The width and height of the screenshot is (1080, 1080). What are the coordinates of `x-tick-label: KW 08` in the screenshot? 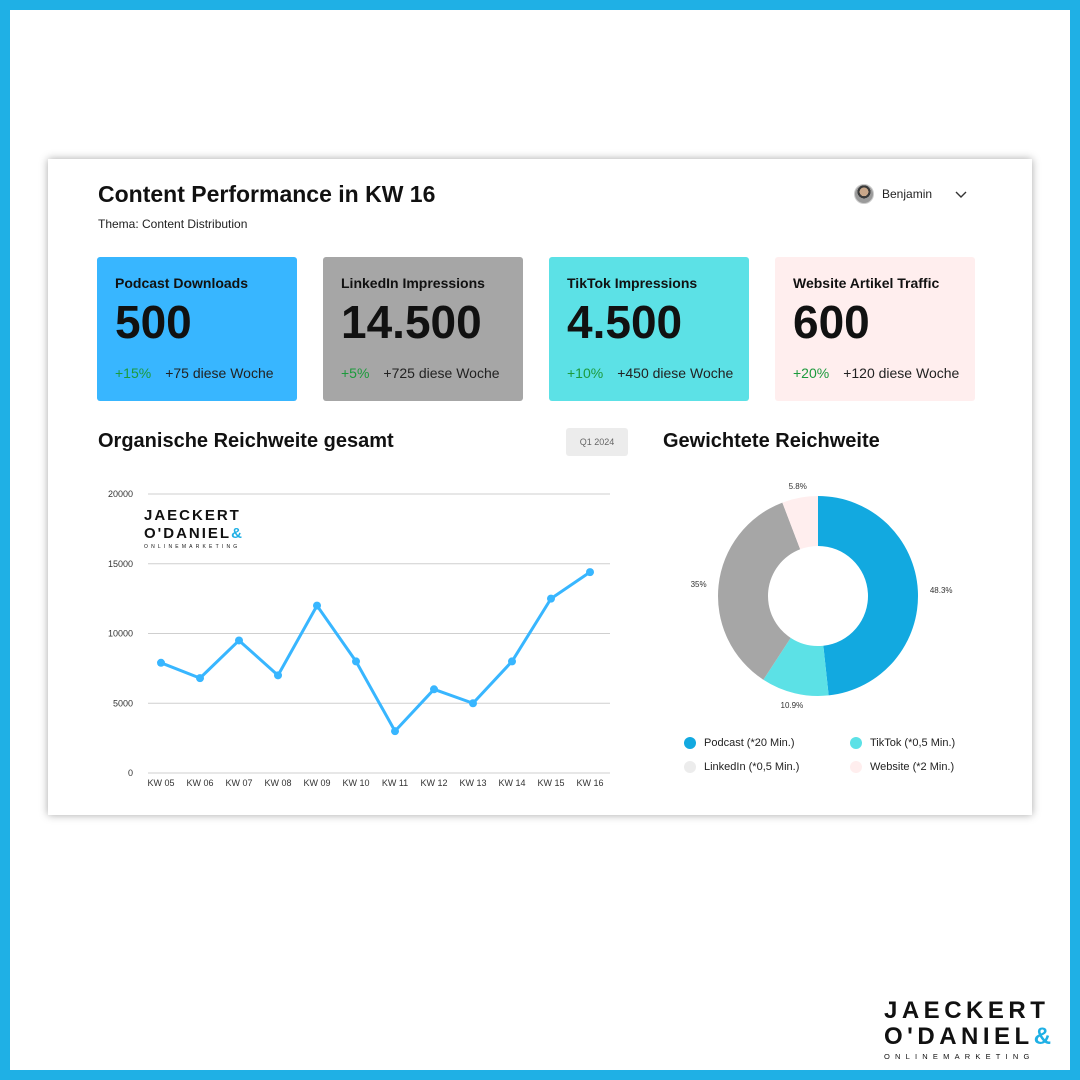 It's located at (277, 783).